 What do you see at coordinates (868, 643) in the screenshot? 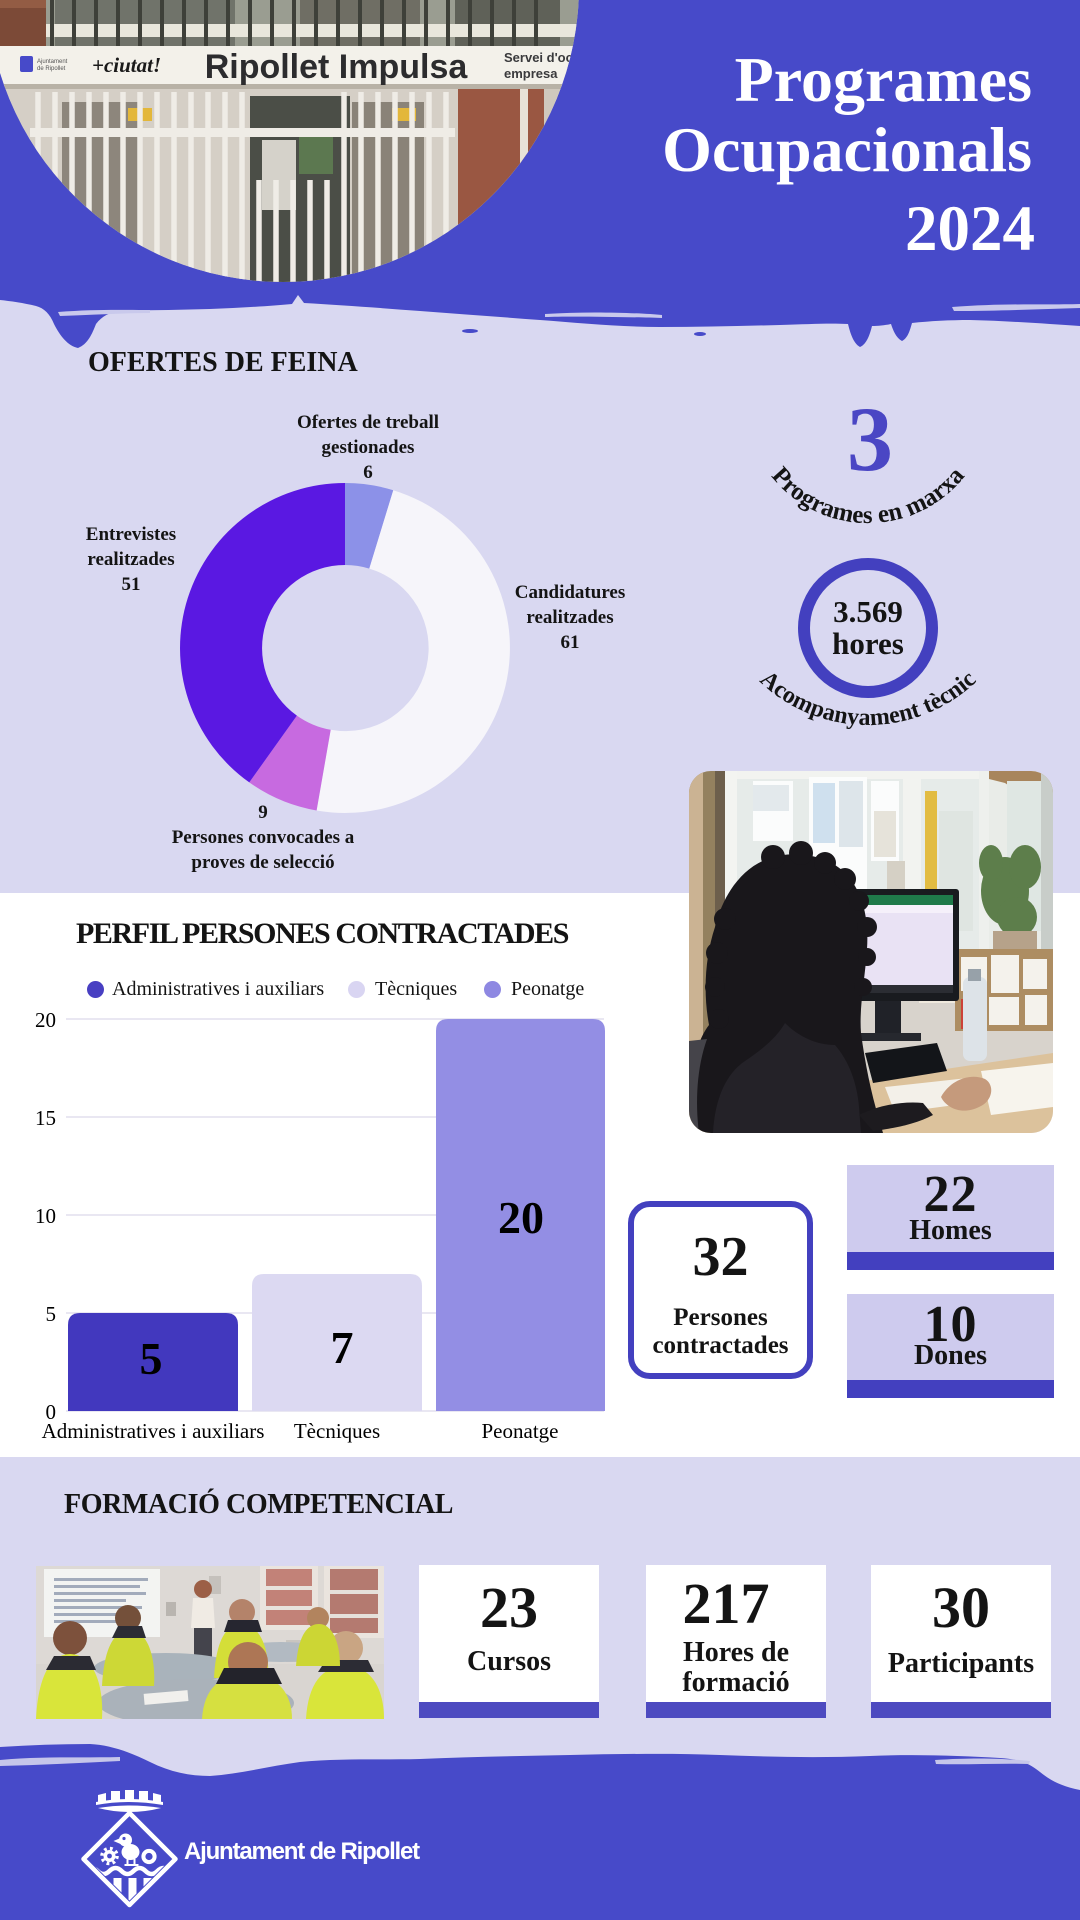
I see `svg-text: hores` at bounding box center [868, 643].